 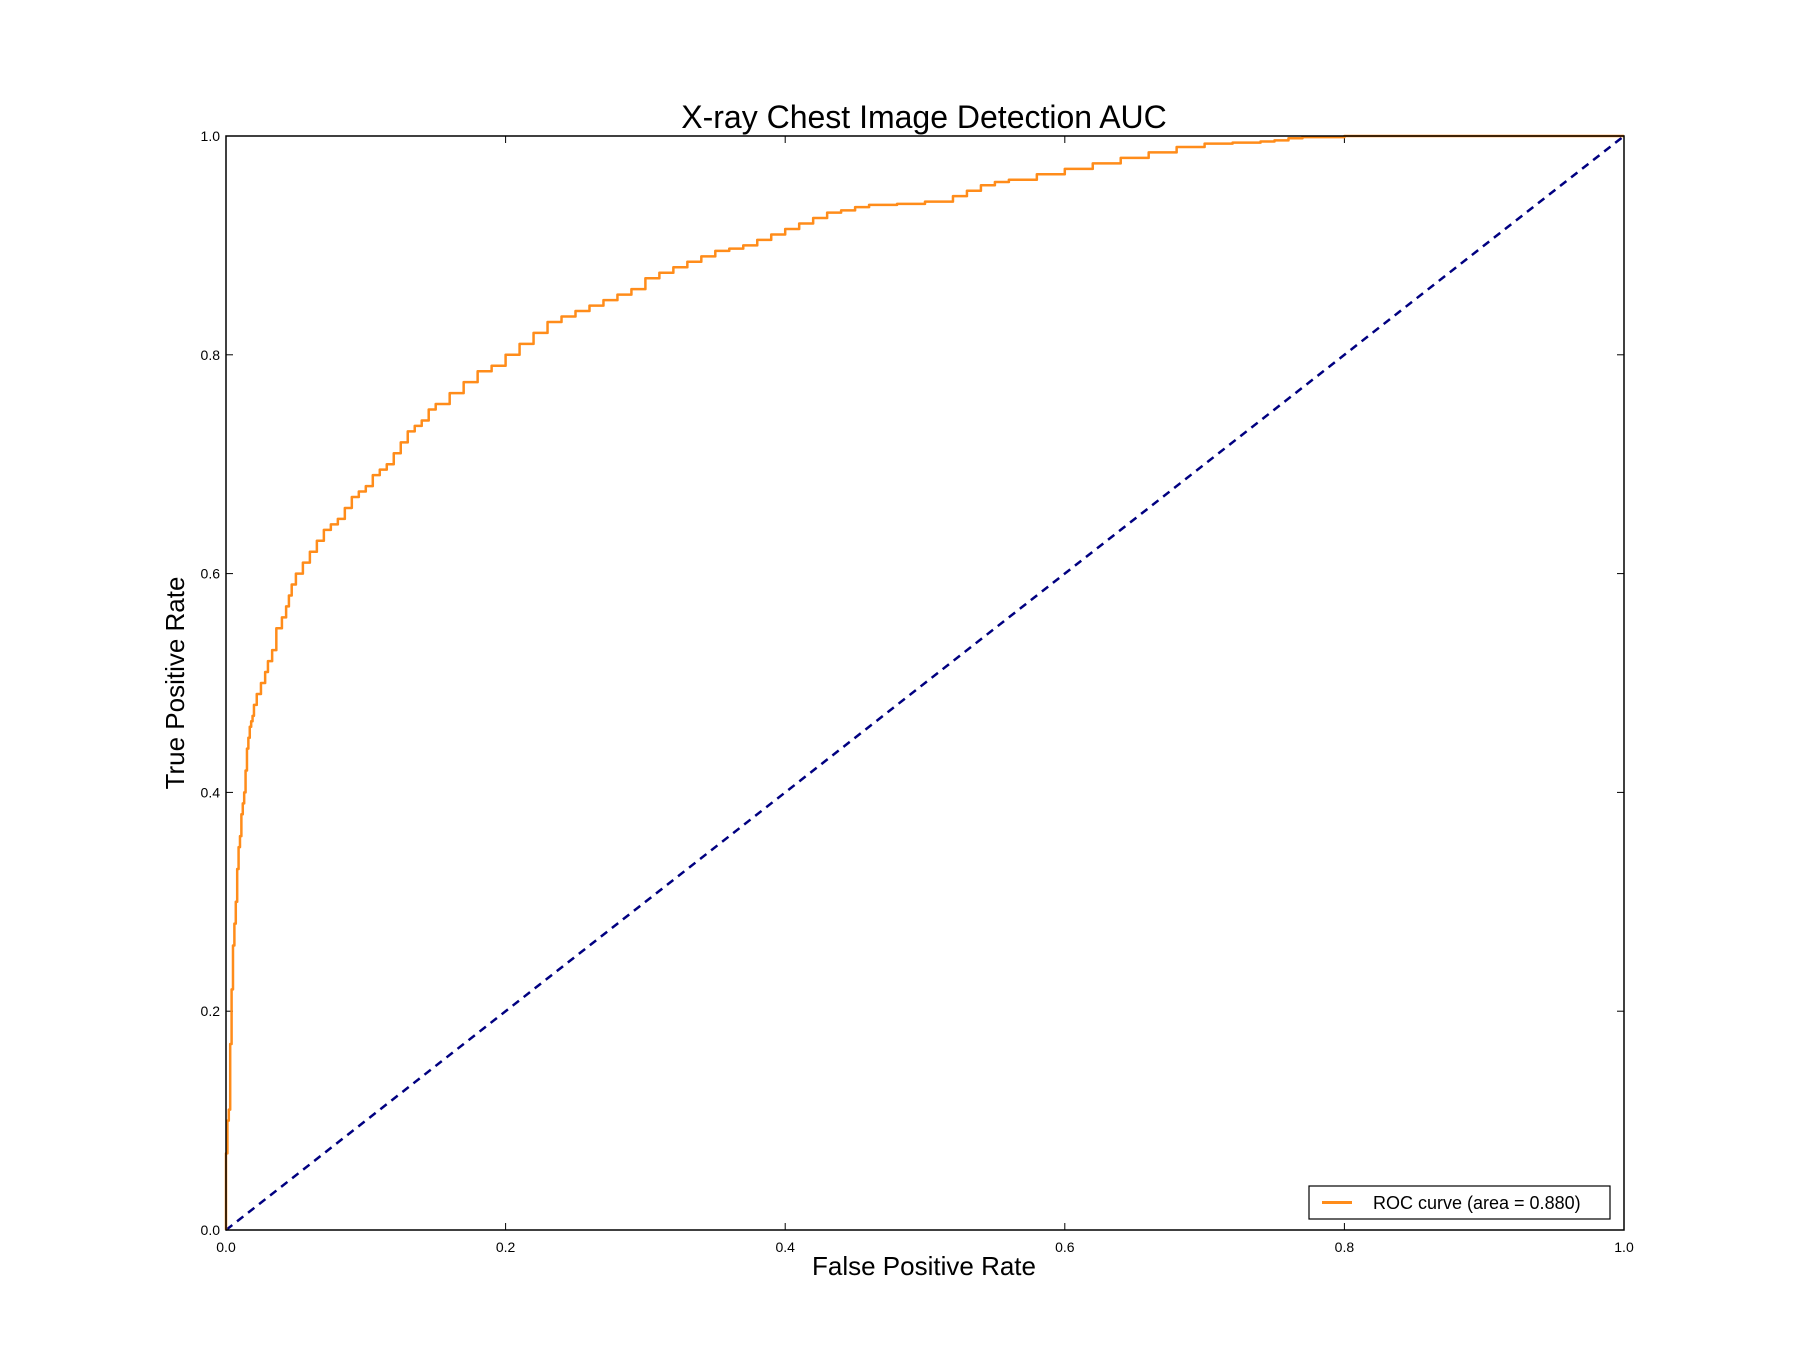 I want to click on y-tick-label: 0.6, so click(x=211, y=574).